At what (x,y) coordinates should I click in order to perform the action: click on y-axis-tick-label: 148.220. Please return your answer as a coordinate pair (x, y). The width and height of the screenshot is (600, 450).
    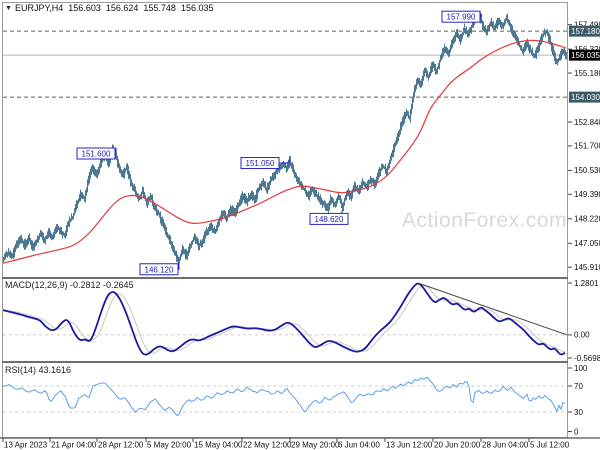
    Looking at the image, I should click on (587, 219).